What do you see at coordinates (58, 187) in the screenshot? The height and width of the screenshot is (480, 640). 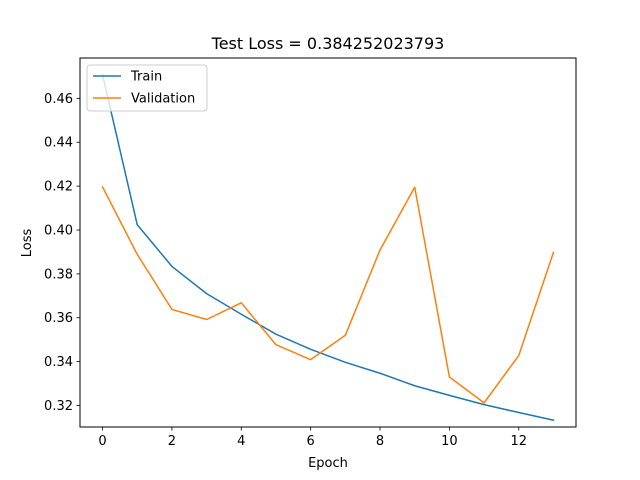 I see `y-tick-label: 0.42` at bounding box center [58, 187].